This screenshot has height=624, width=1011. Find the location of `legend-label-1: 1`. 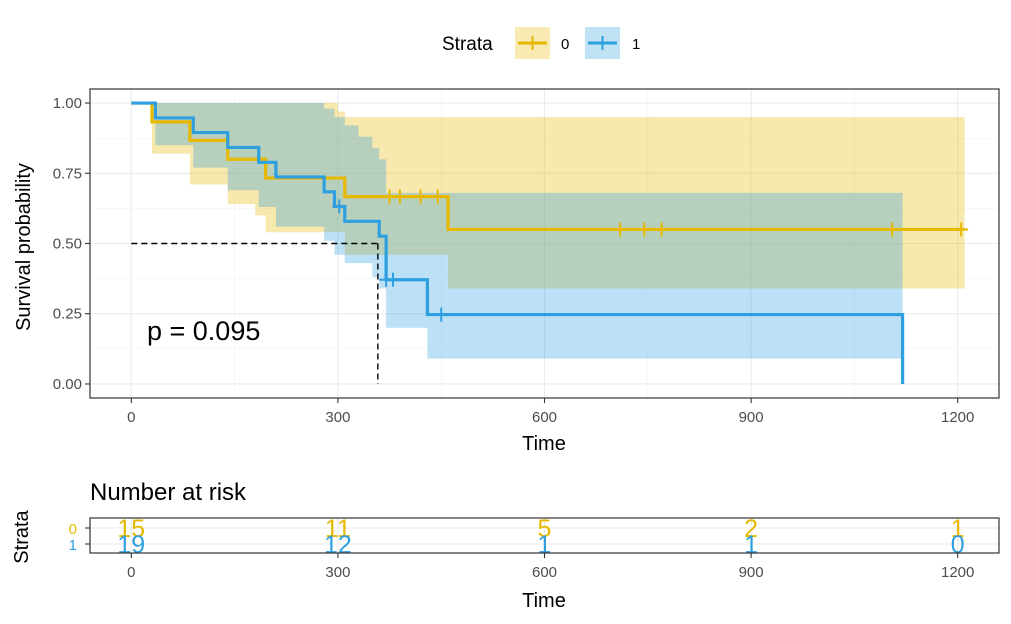

legend-label-1: 1 is located at coordinates (636, 44).